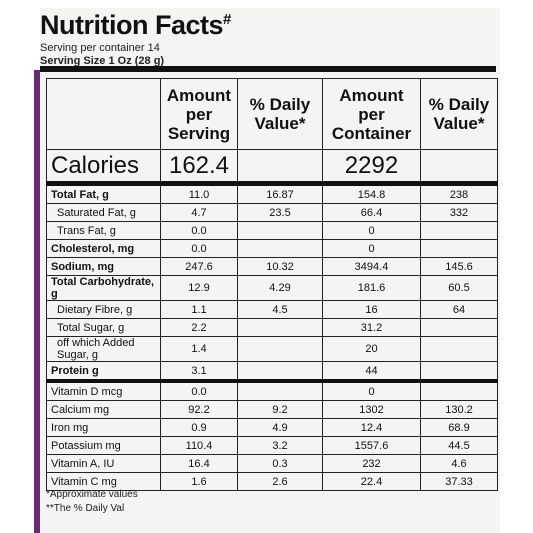  What do you see at coordinates (199, 409) in the screenshot?
I see `nutrient-value: 92.2` at bounding box center [199, 409].